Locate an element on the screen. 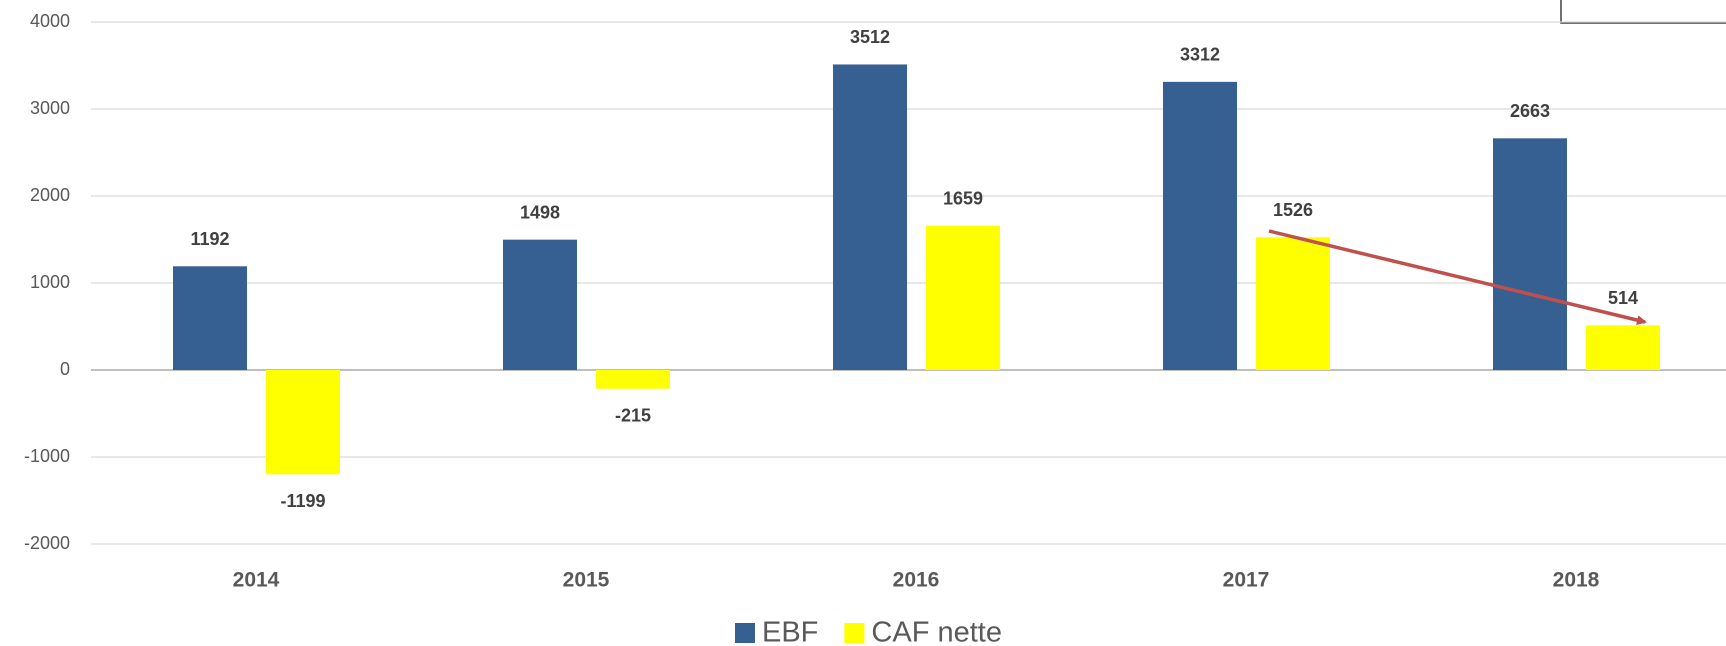  y-tick-label: -1000 is located at coordinates (47, 456).